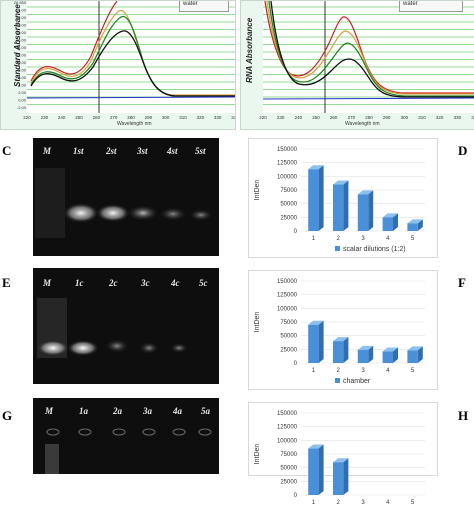  What do you see at coordinates (22, 85) in the screenshot?
I see `spectrum-y-tick: 4.00` at bounding box center [22, 85].